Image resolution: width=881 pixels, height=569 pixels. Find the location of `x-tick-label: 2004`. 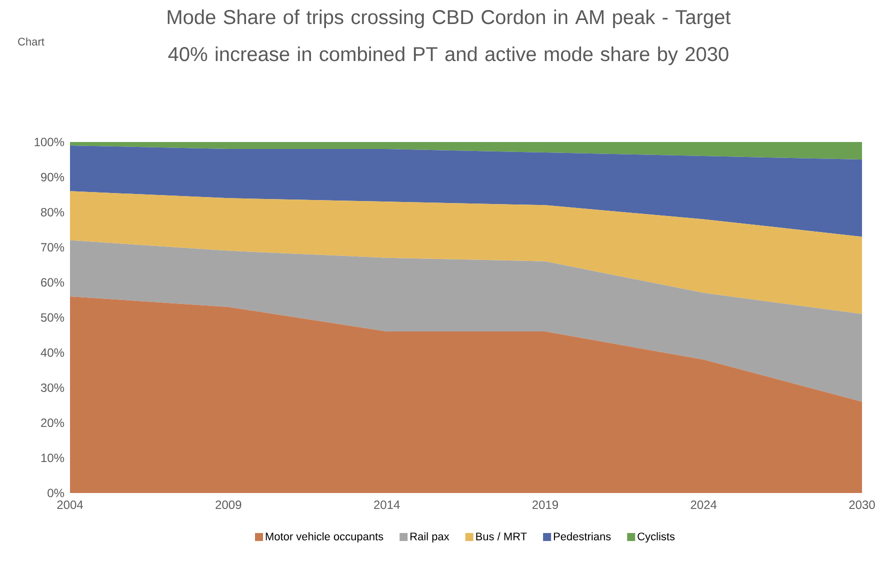

x-tick-label: 2004 is located at coordinates (70, 505).